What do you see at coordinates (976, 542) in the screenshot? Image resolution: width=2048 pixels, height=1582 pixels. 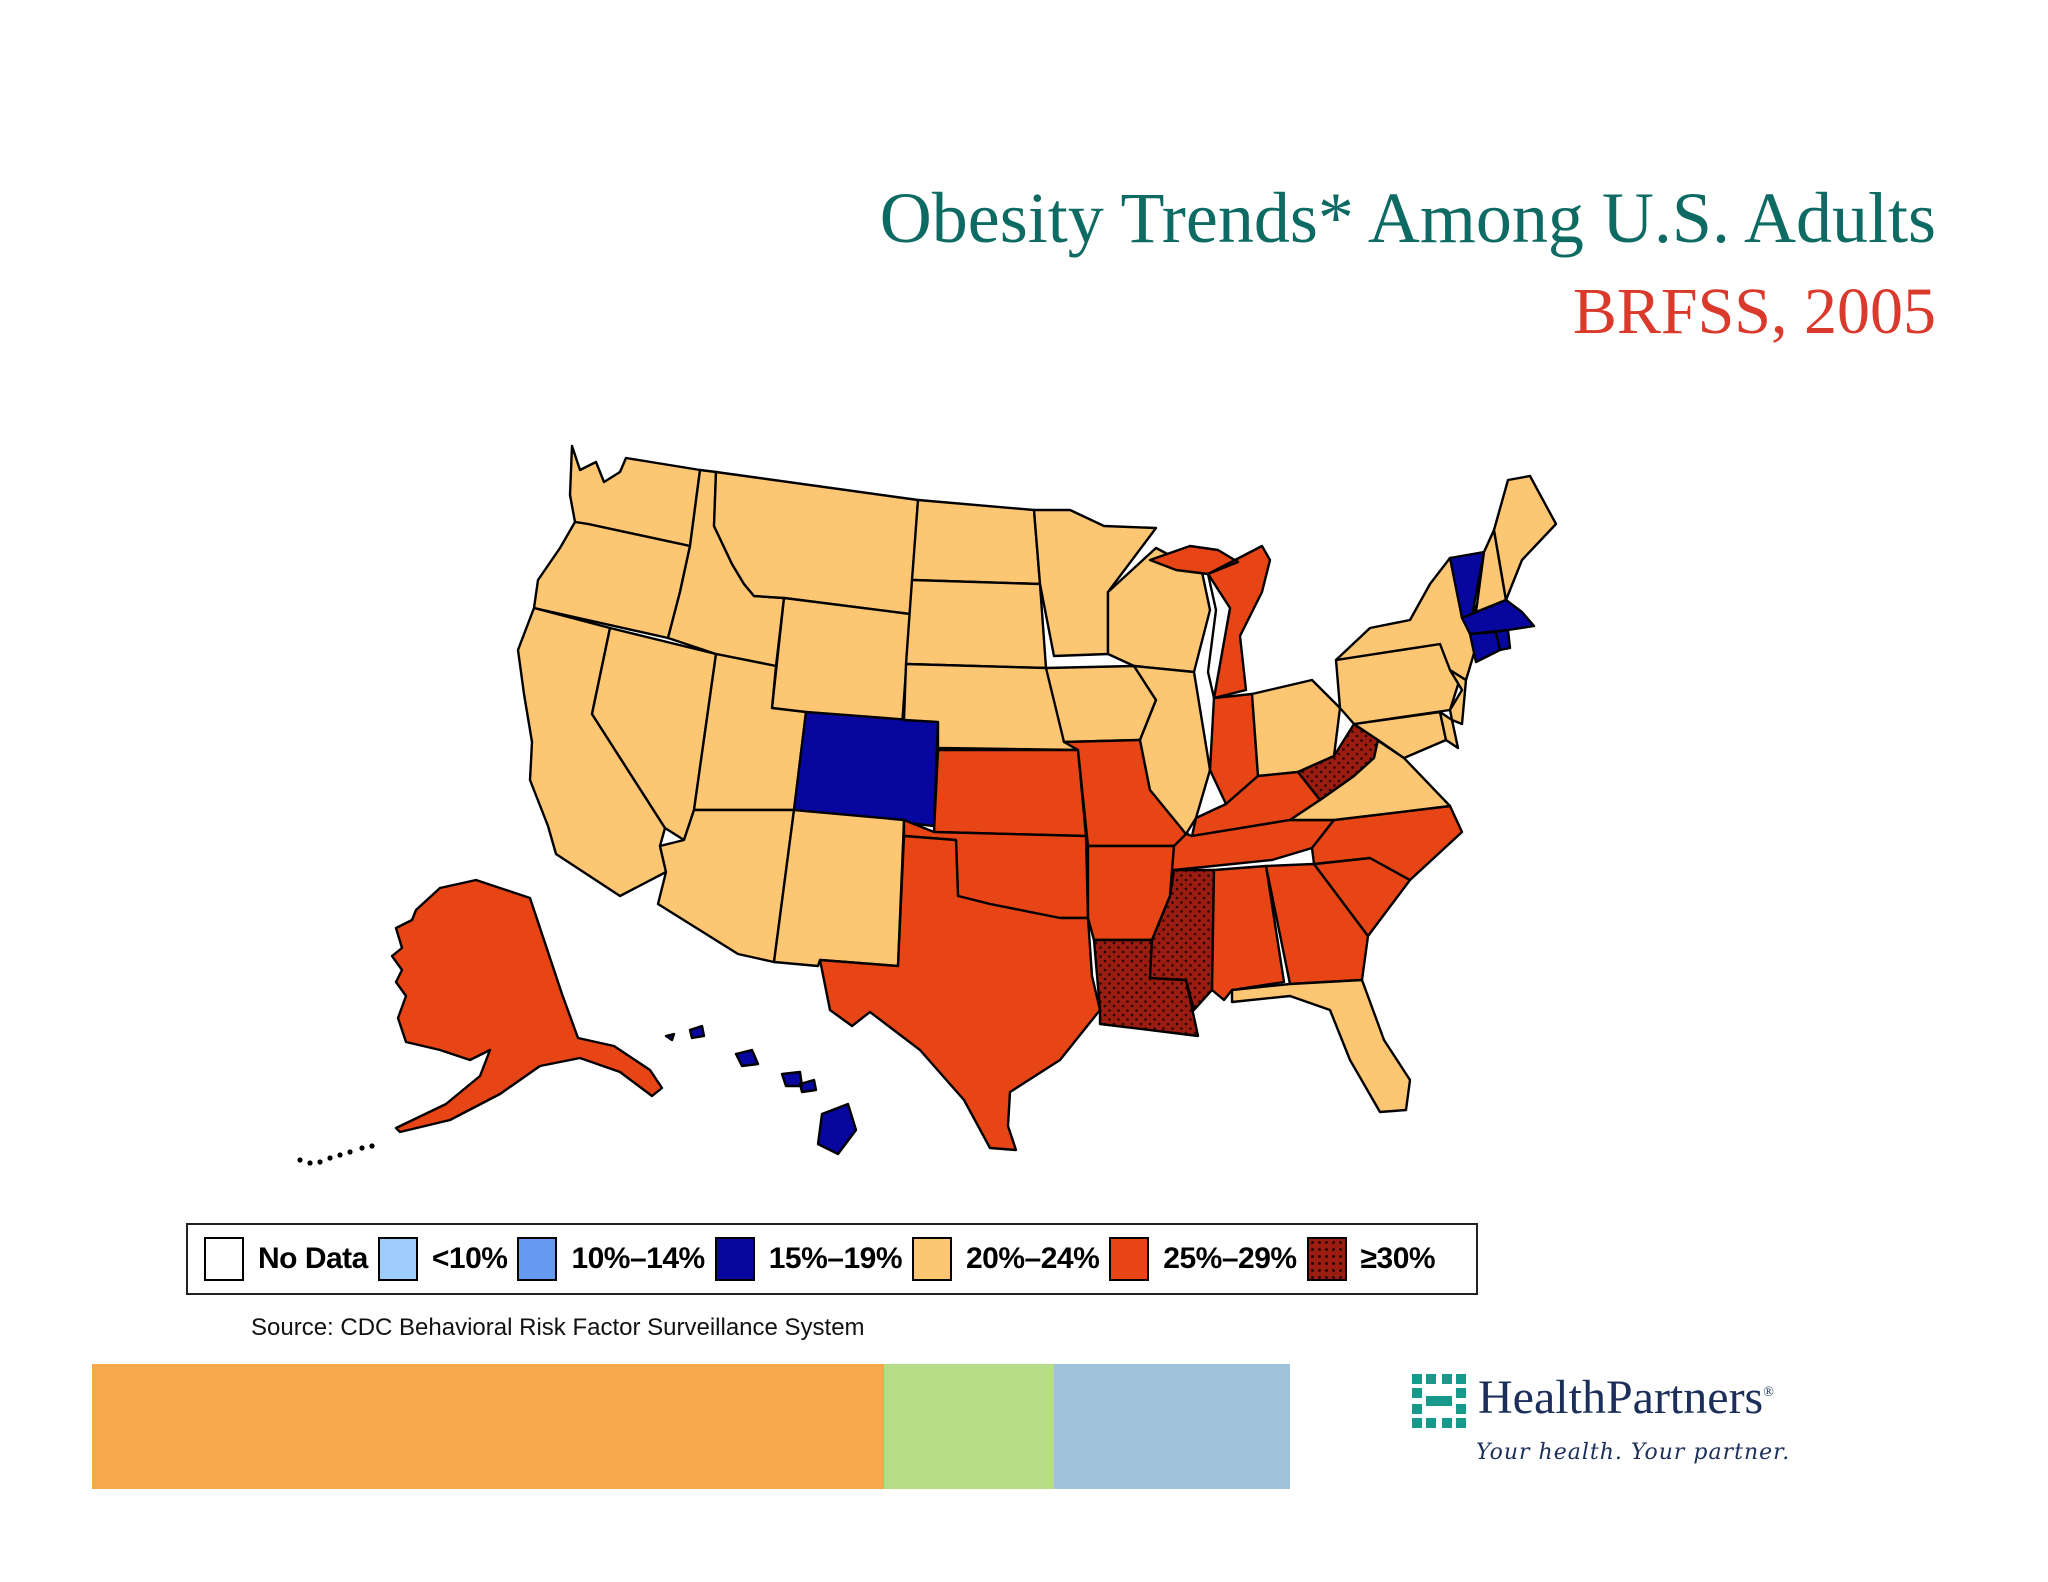 I see `state-nd` at bounding box center [976, 542].